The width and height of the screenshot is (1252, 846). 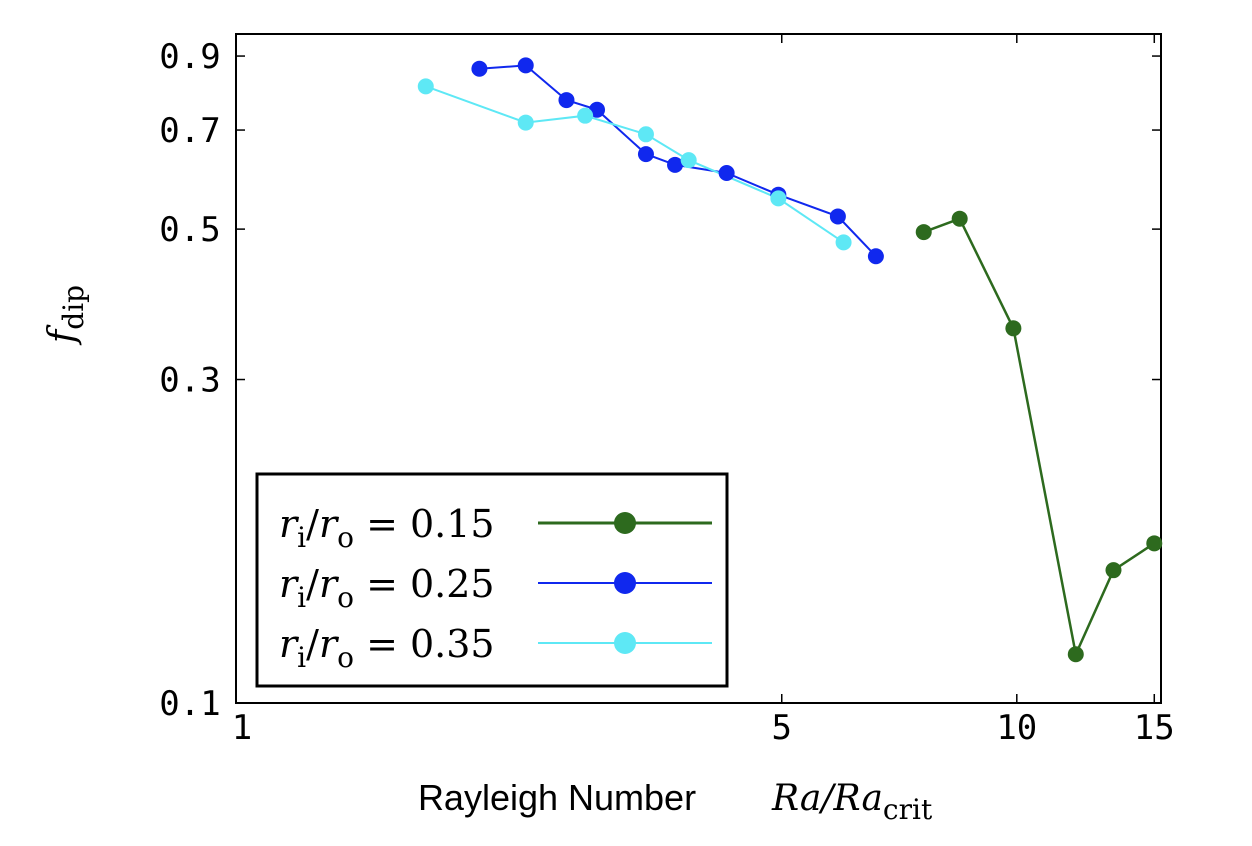 I want to click on legend-entry-3: ri/ro = 0.35, so click(x=495, y=648).